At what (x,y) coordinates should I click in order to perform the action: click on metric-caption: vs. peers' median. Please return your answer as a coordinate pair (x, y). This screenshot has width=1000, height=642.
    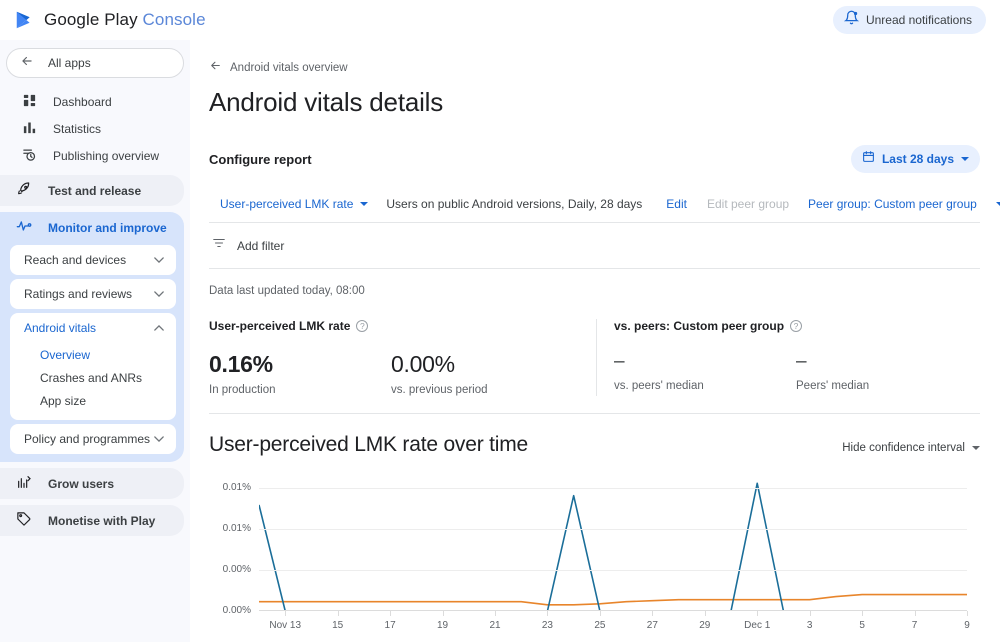
    Looking at the image, I should click on (659, 385).